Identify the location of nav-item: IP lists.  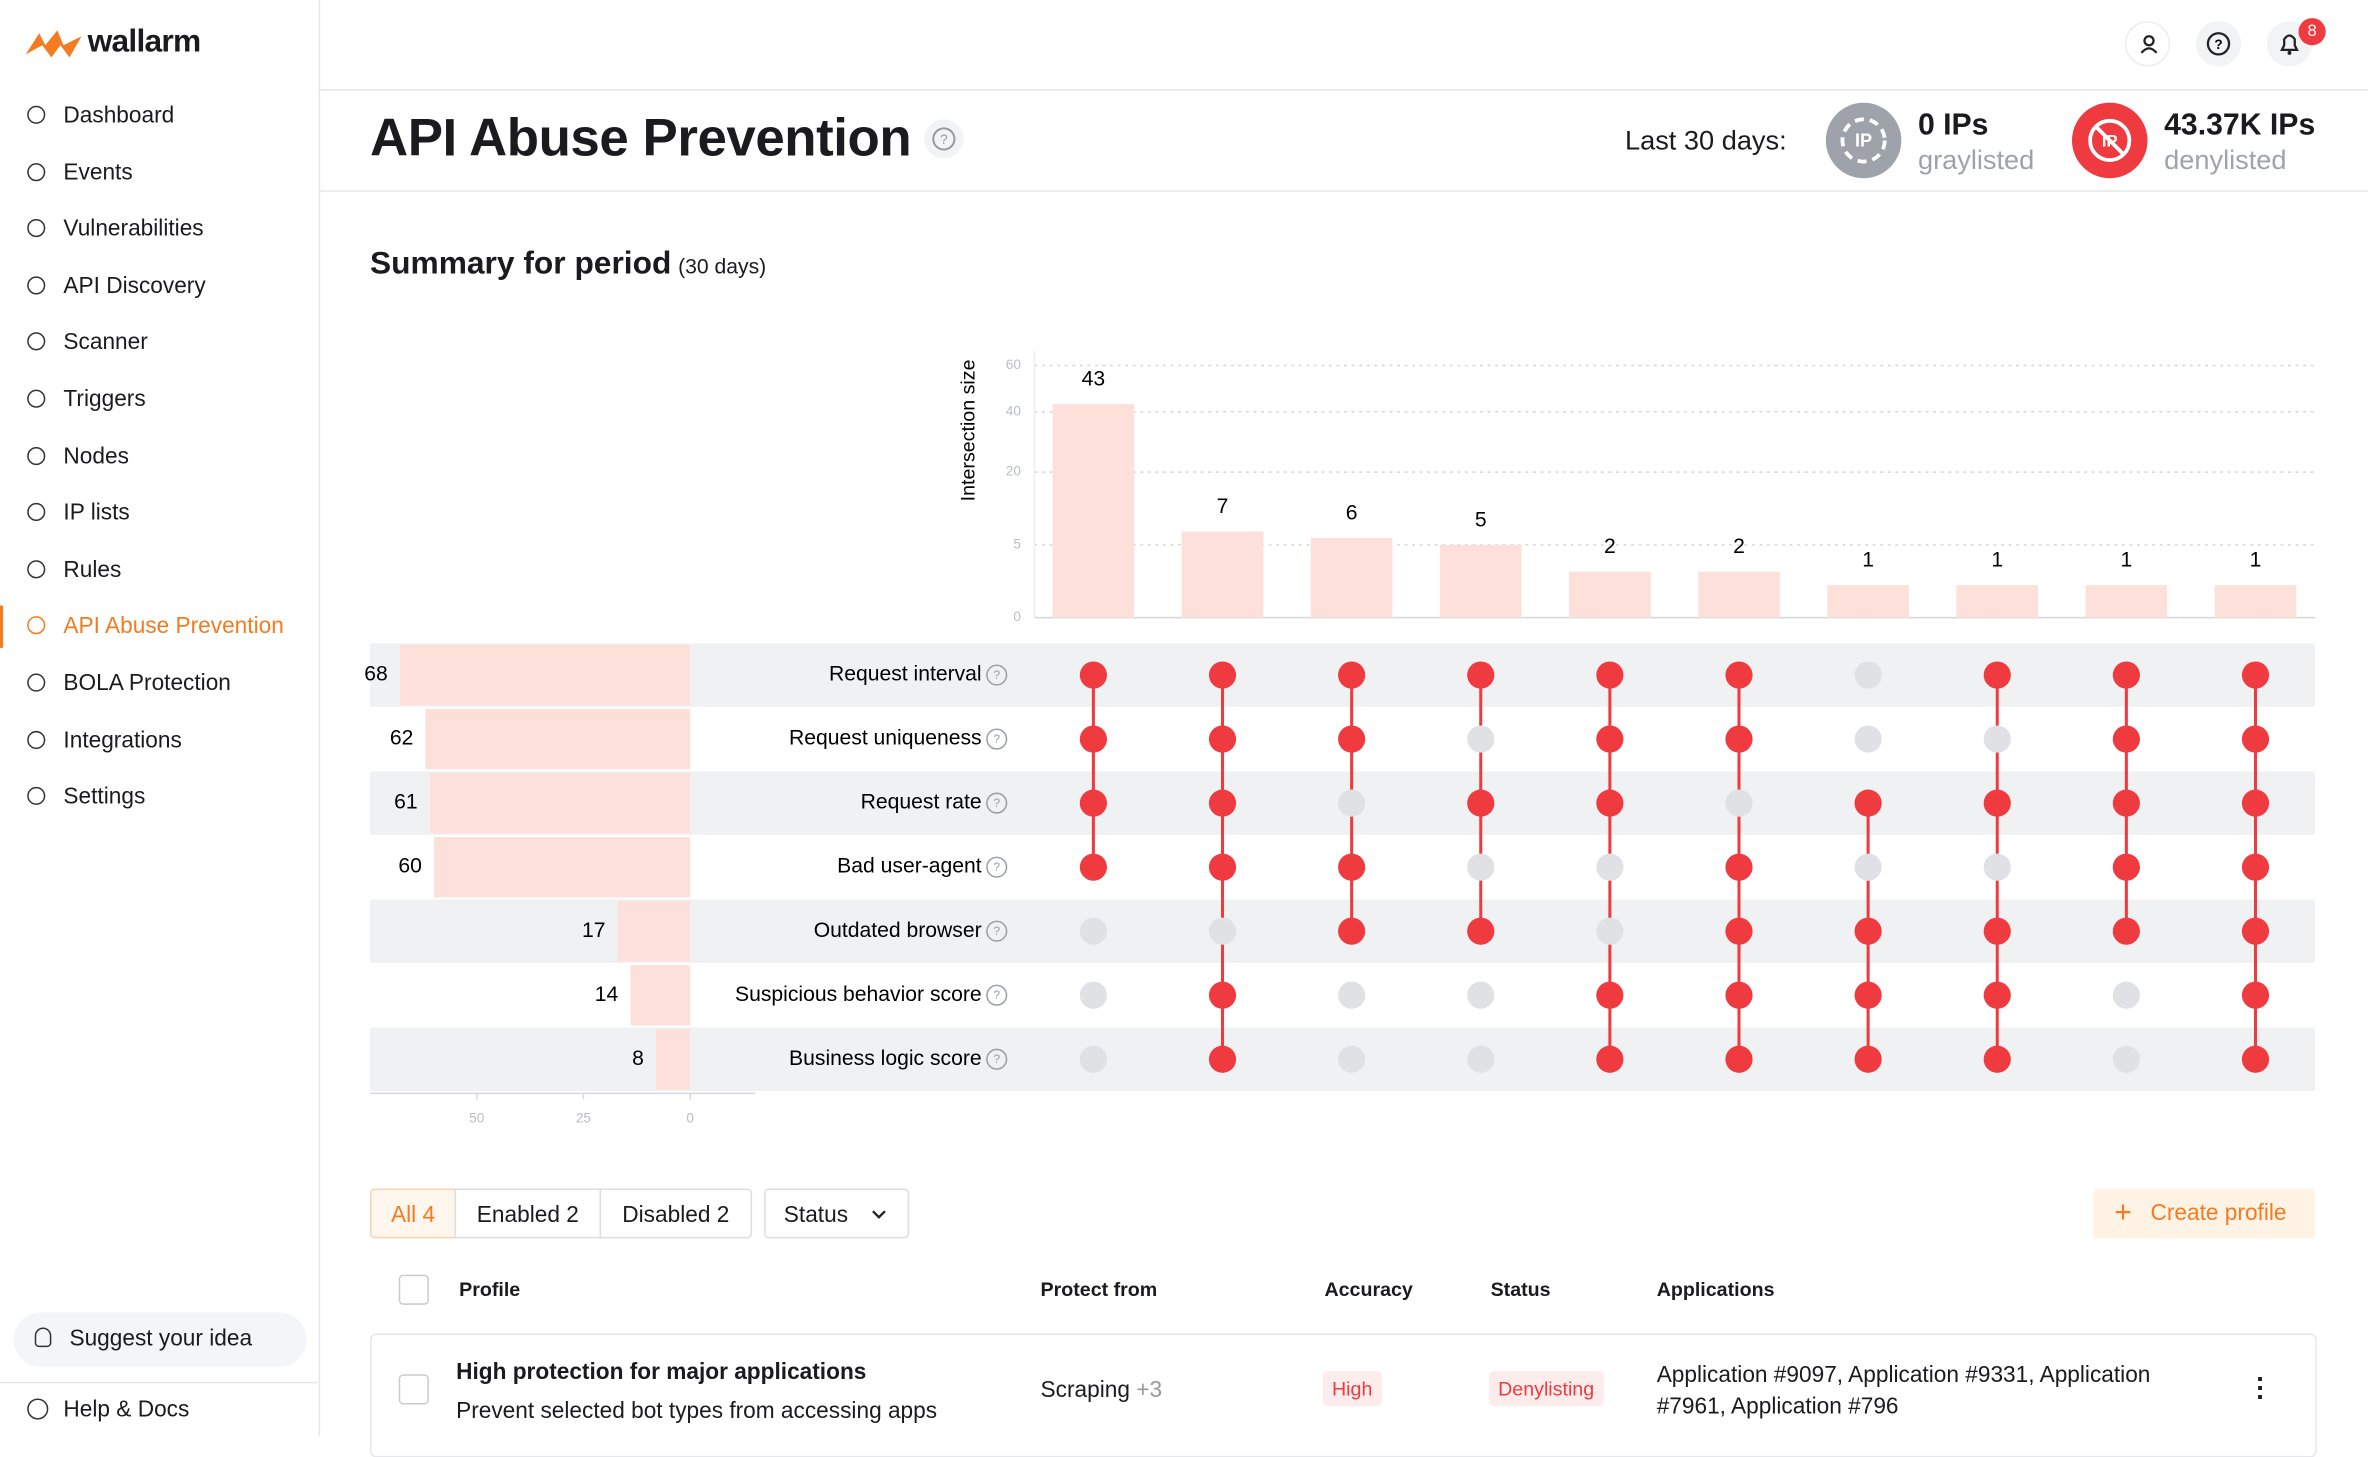
(158, 514).